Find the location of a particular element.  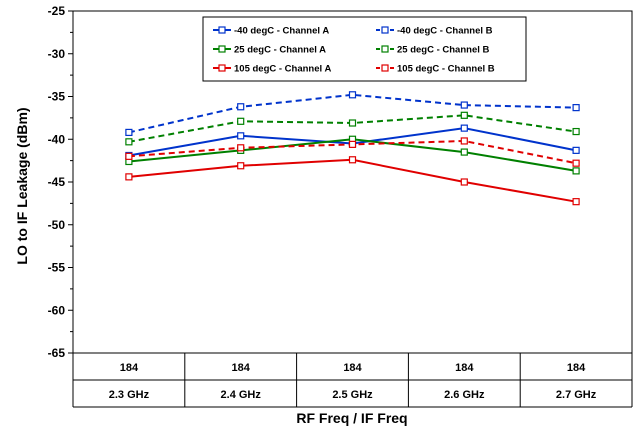

x-category-rf-label: 2.5 GHz is located at coordinates (352, 395).